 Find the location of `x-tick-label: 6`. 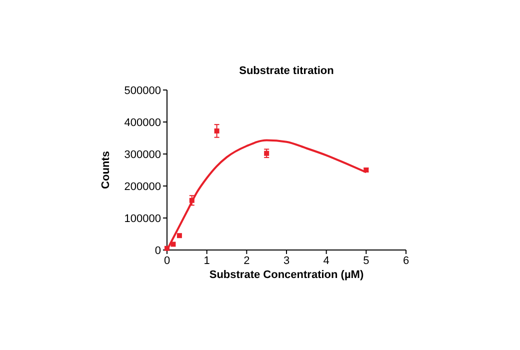

x-tick-label: 6 is located at coordinates (406, 261).